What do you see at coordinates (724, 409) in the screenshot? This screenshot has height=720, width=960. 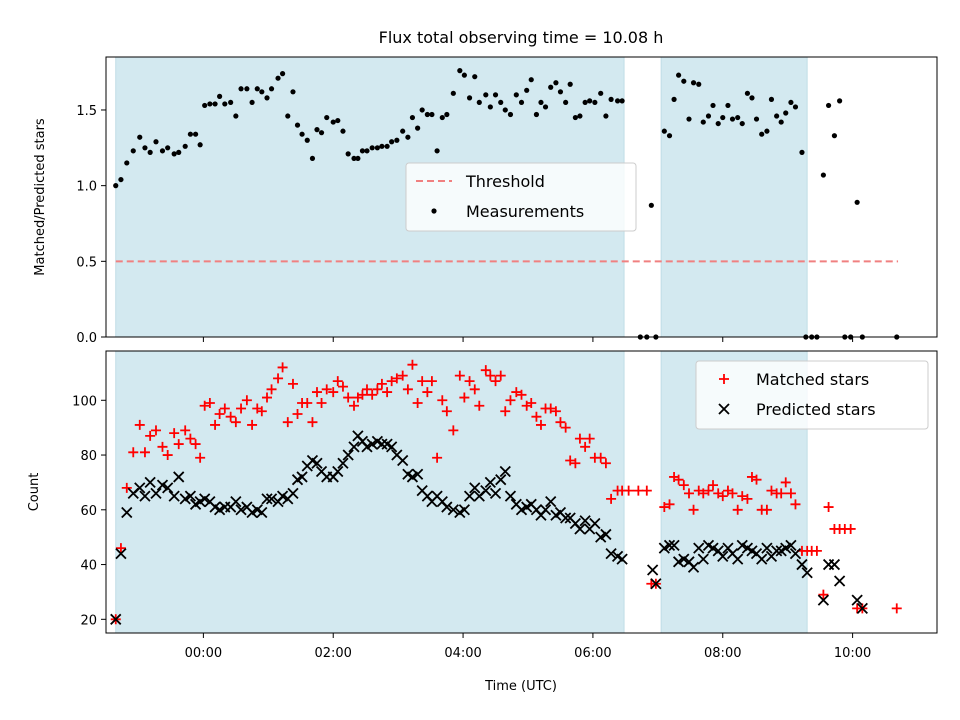 I see `legend-predicted-swatch` at bounding box center [724, 409].